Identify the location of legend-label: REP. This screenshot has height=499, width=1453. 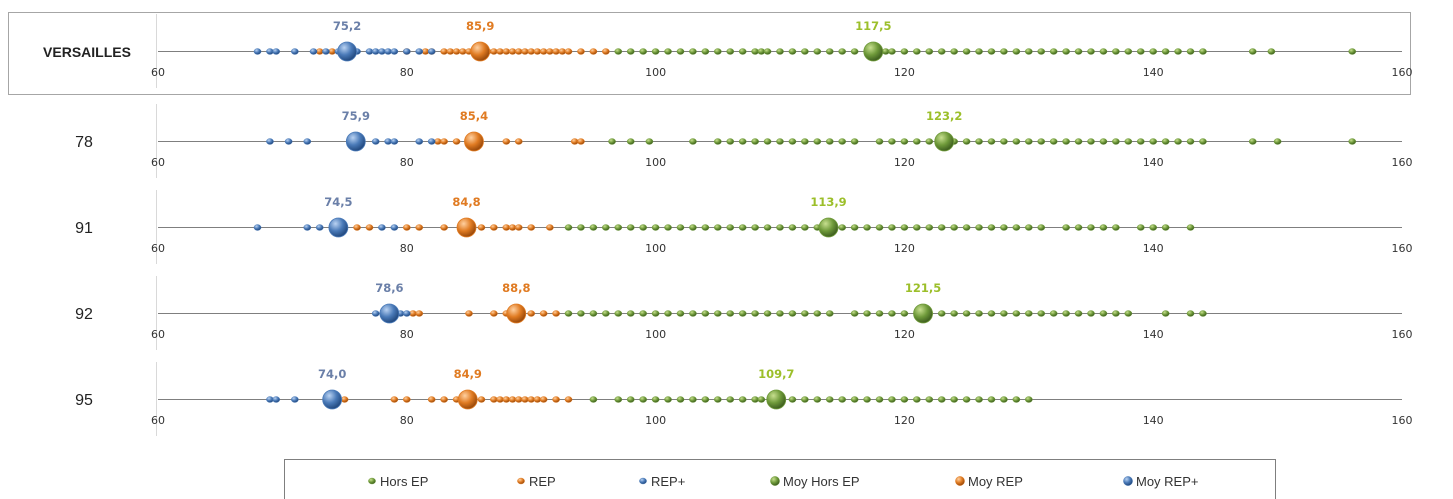
(542, 481).